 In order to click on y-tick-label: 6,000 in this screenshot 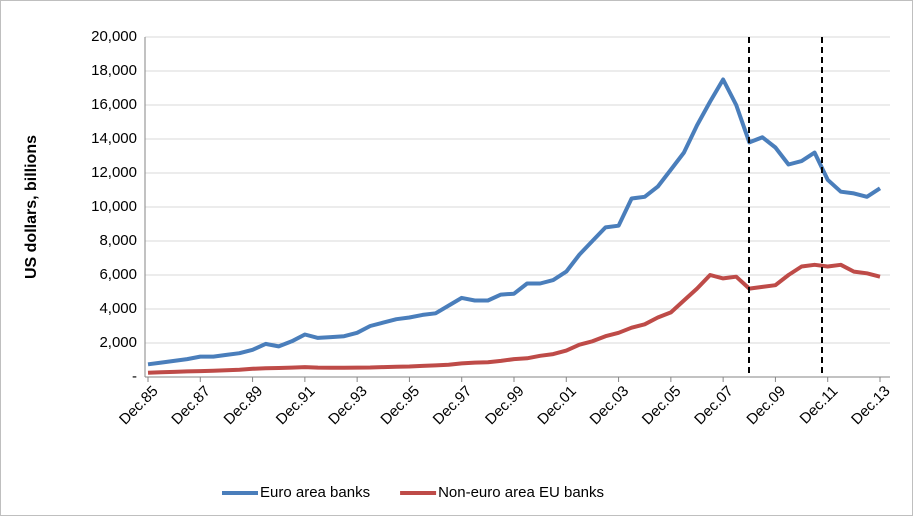, I will do `click(118, 274)`.